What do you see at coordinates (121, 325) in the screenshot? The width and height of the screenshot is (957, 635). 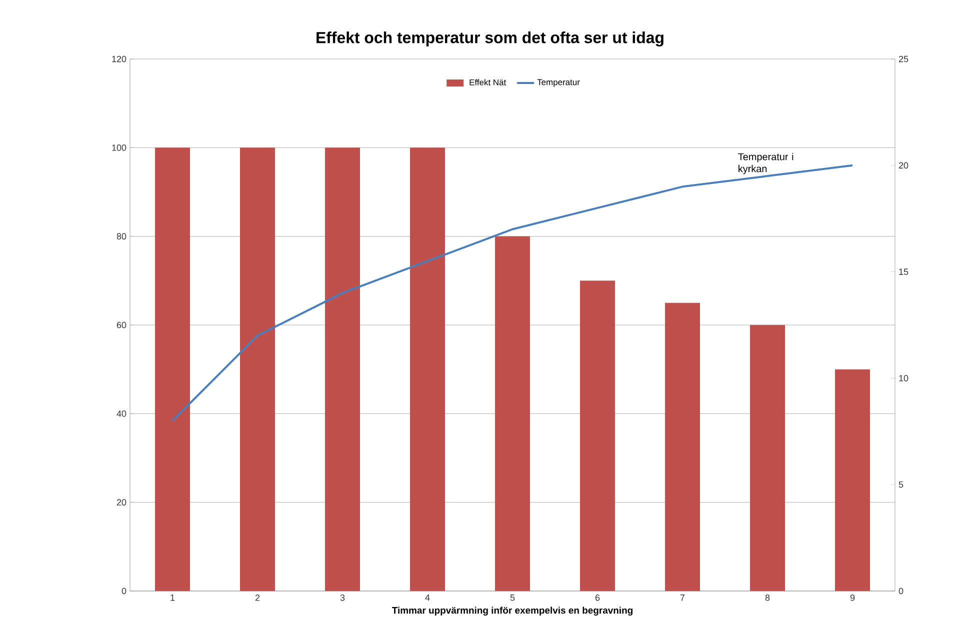 I see `y-tick-label: 60` at bounding box center [121, 325].